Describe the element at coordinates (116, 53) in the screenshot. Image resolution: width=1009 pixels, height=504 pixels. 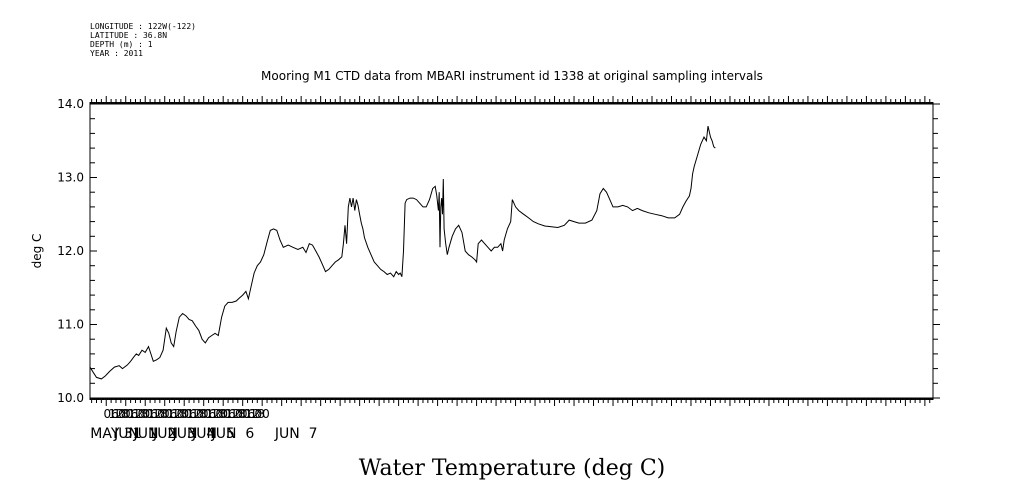
I see `year-label: YEAR : 2011` at that location.